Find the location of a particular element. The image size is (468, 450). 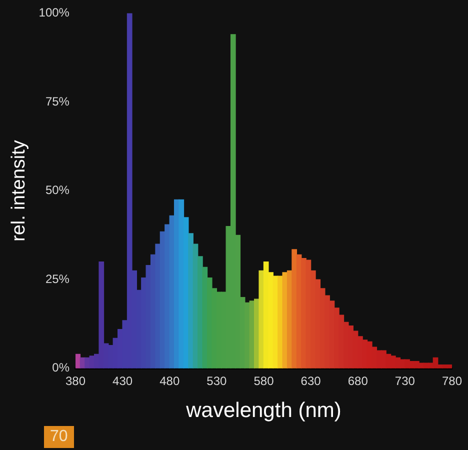

y-tick-label: 50% is located at coordinates (57, 190).